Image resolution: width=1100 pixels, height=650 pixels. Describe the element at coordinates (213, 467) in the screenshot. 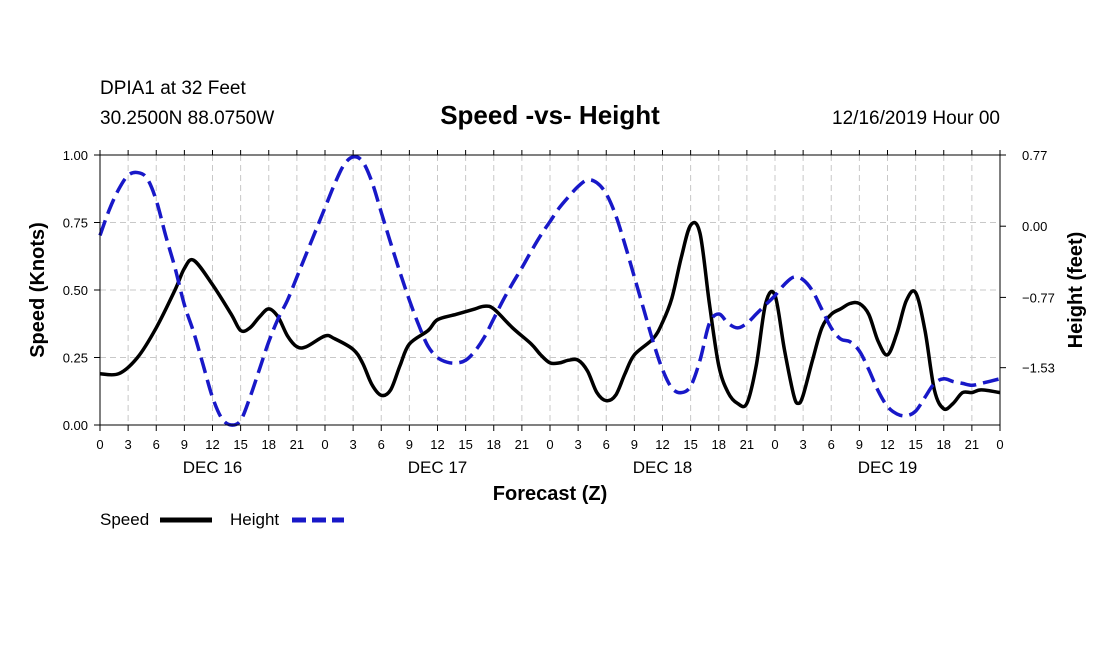

I see `day-label: DEC 16` at that location.